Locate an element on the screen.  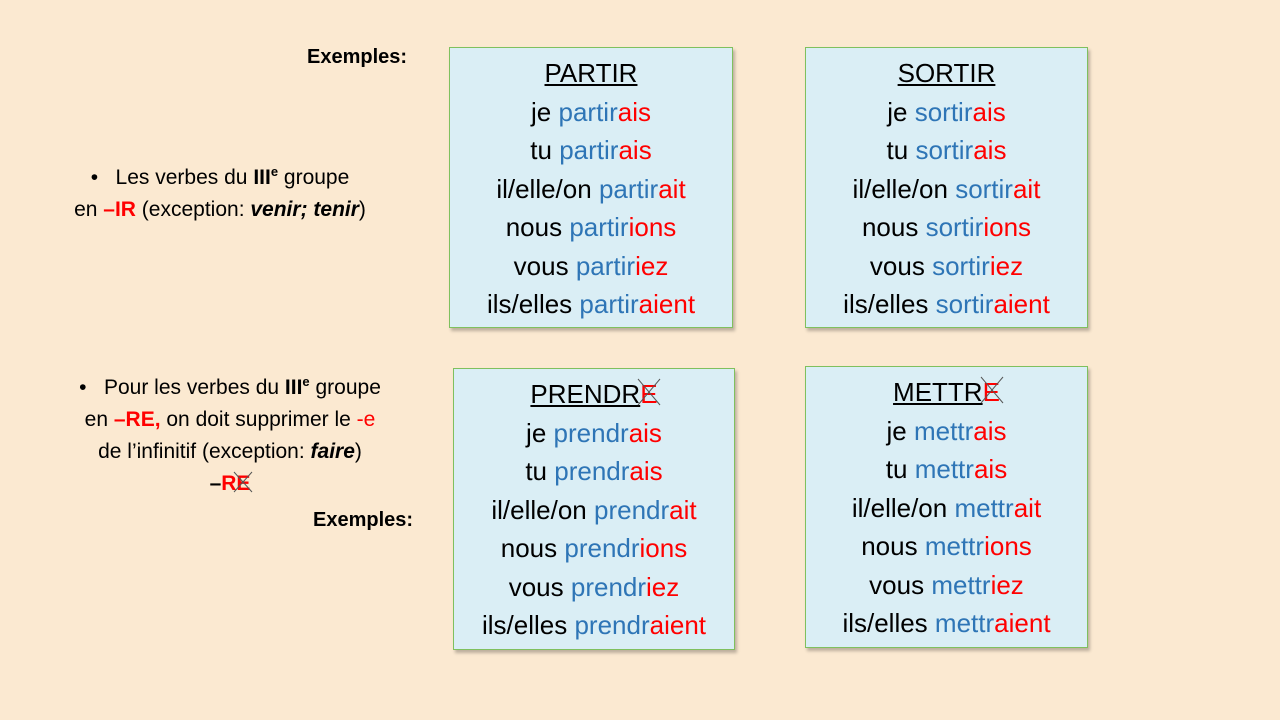
conjugation-line: nous sortirions is located at coordinates (946, 227).